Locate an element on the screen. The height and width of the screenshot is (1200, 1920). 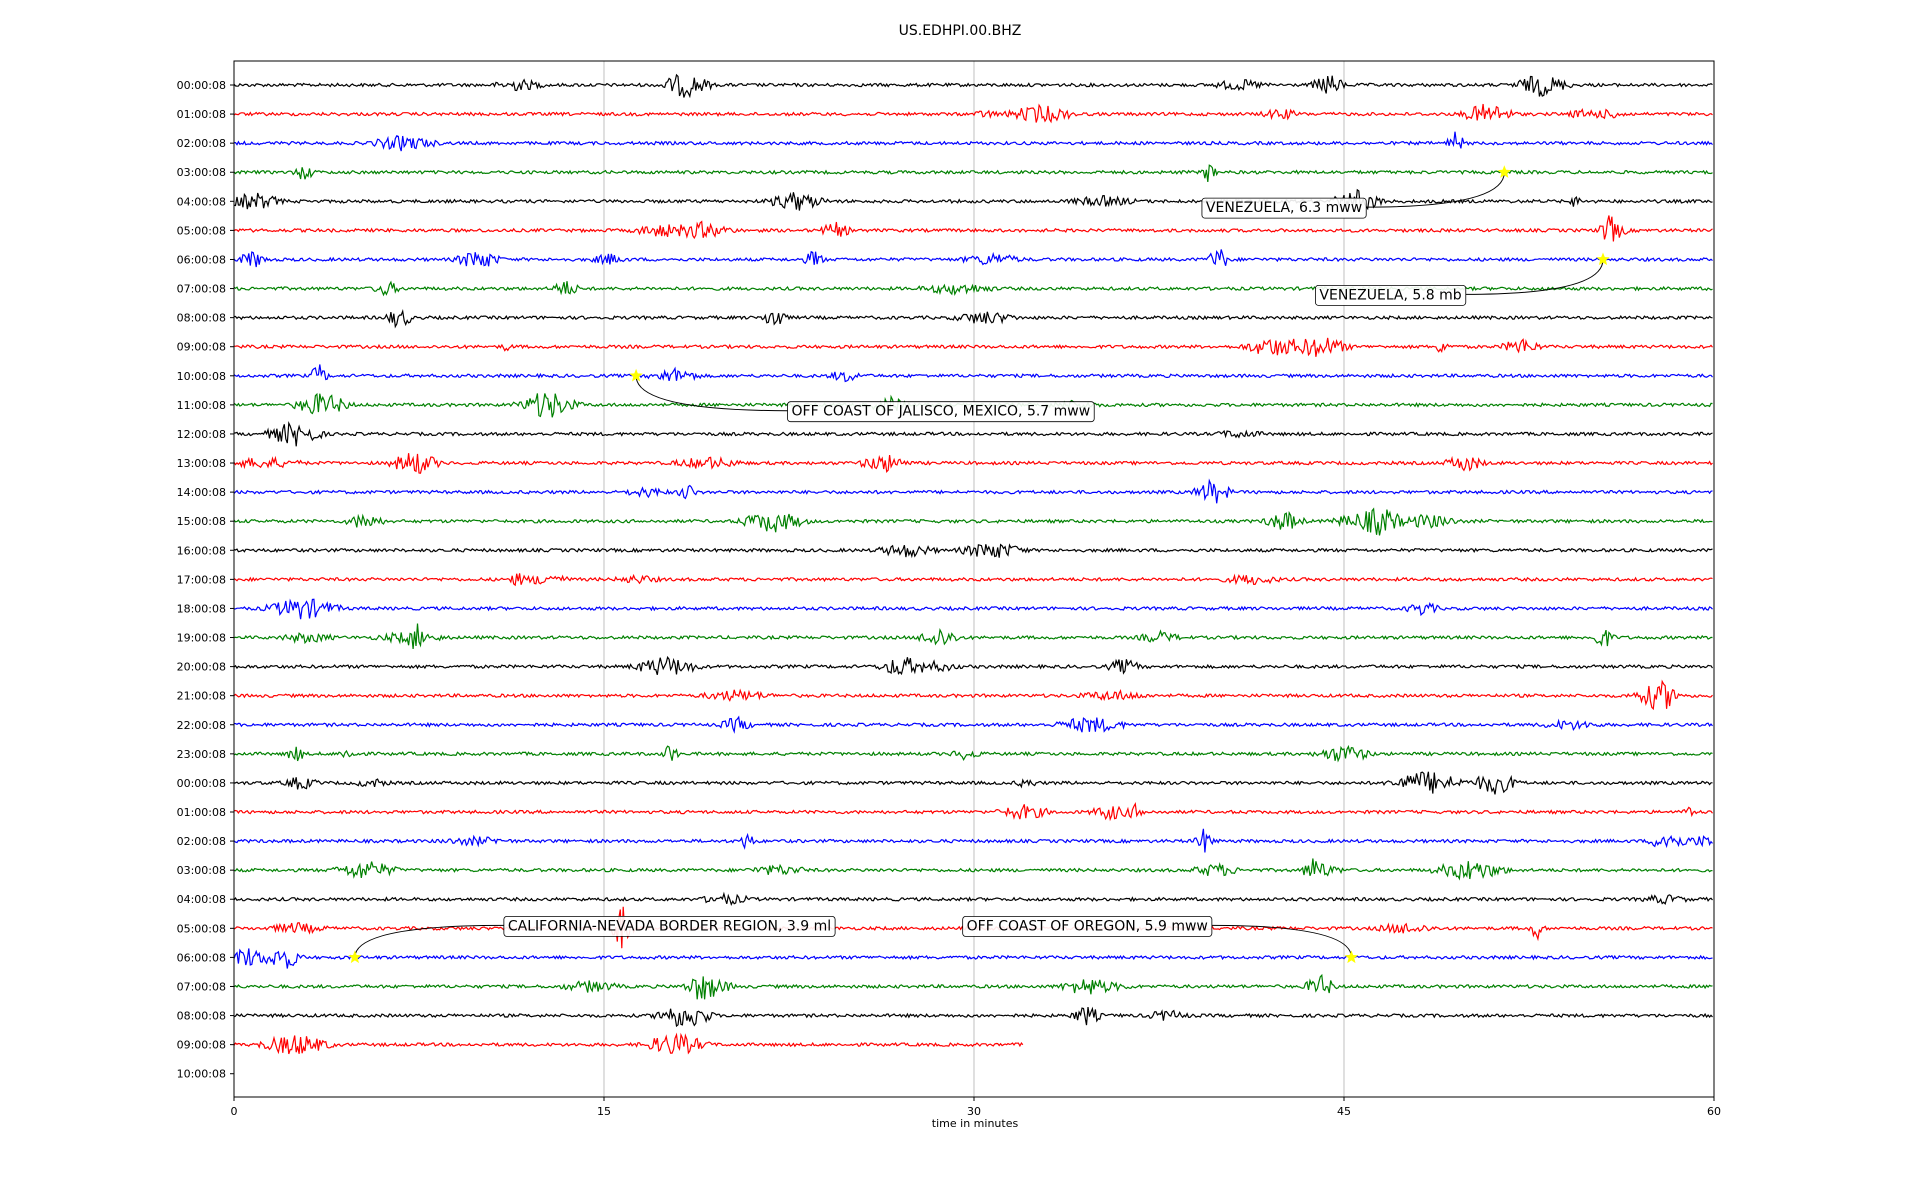
event-label: OFF COAST OF OREGON, 5.9 mww is located at coordinates (1087, 926).